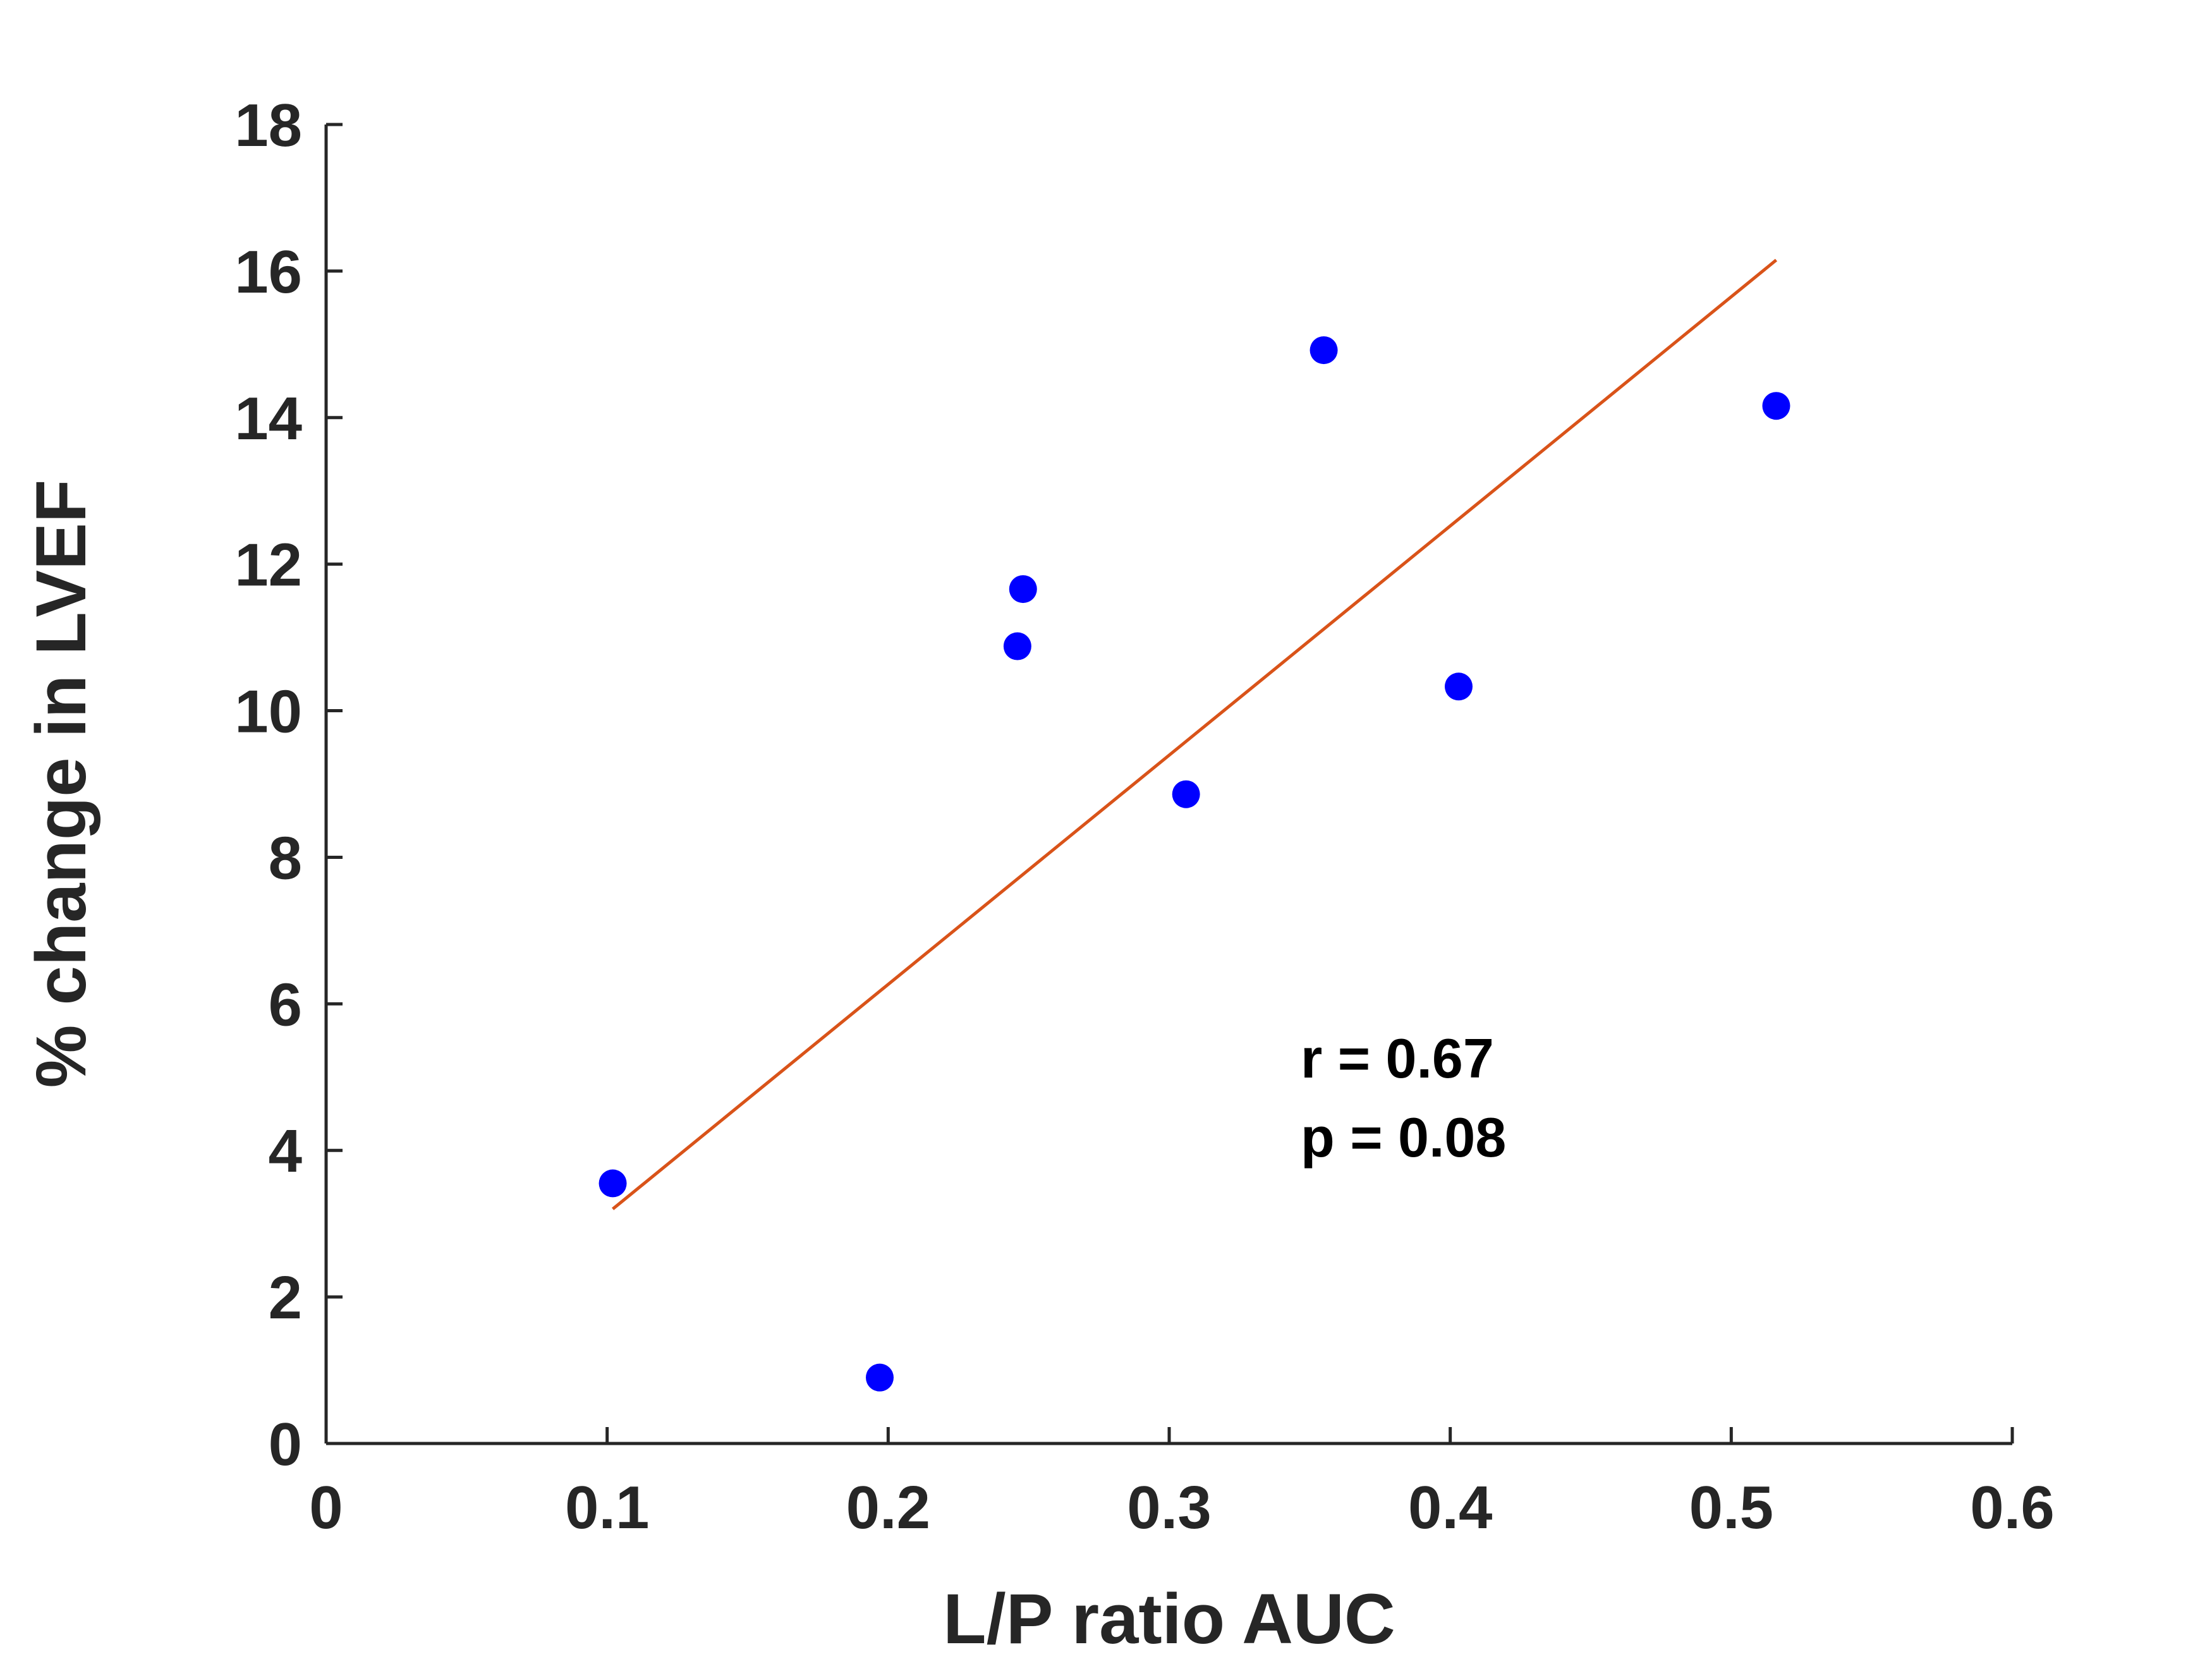 This screenshot has height=1659, width=2212. I want to click on y-tick-label: 6, so click(285, 1004).